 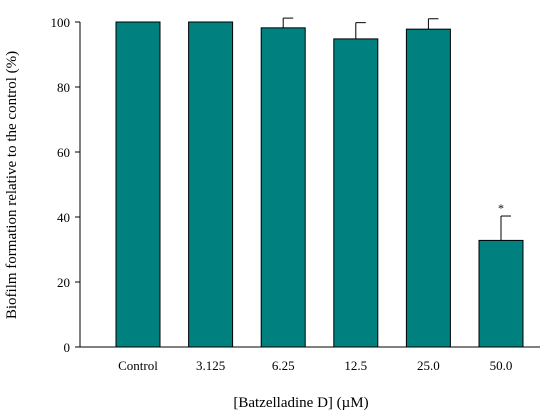 I want to click on x-tick-label: 12.5, so click(x=355, y=365).